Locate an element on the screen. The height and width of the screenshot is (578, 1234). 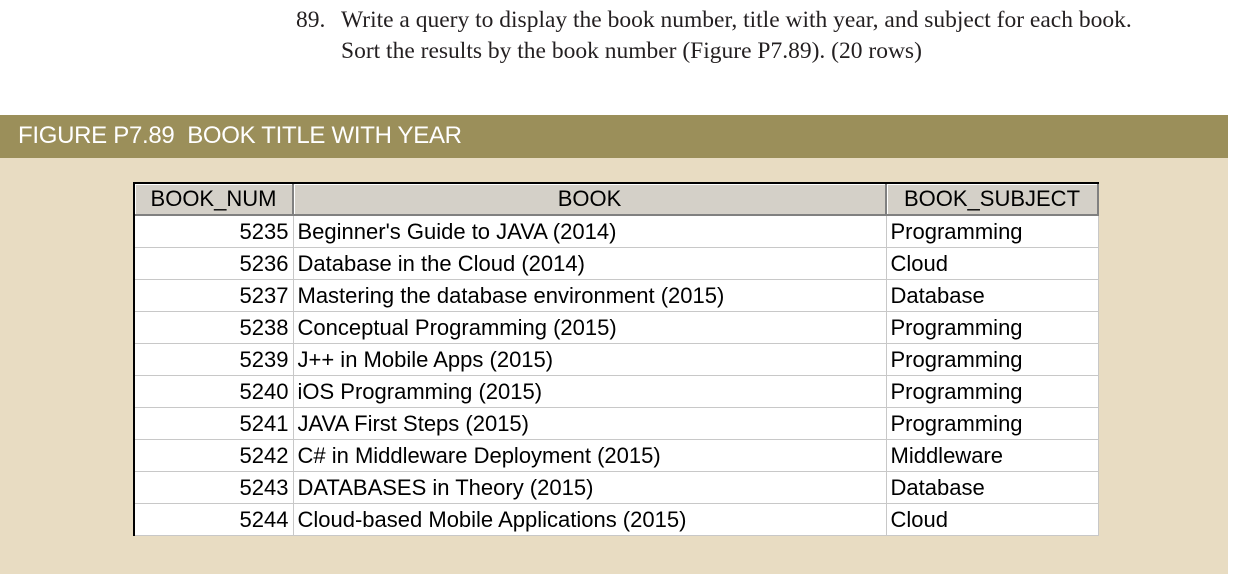
cell-book-num: 5235 is located at coordinates (214, 231).